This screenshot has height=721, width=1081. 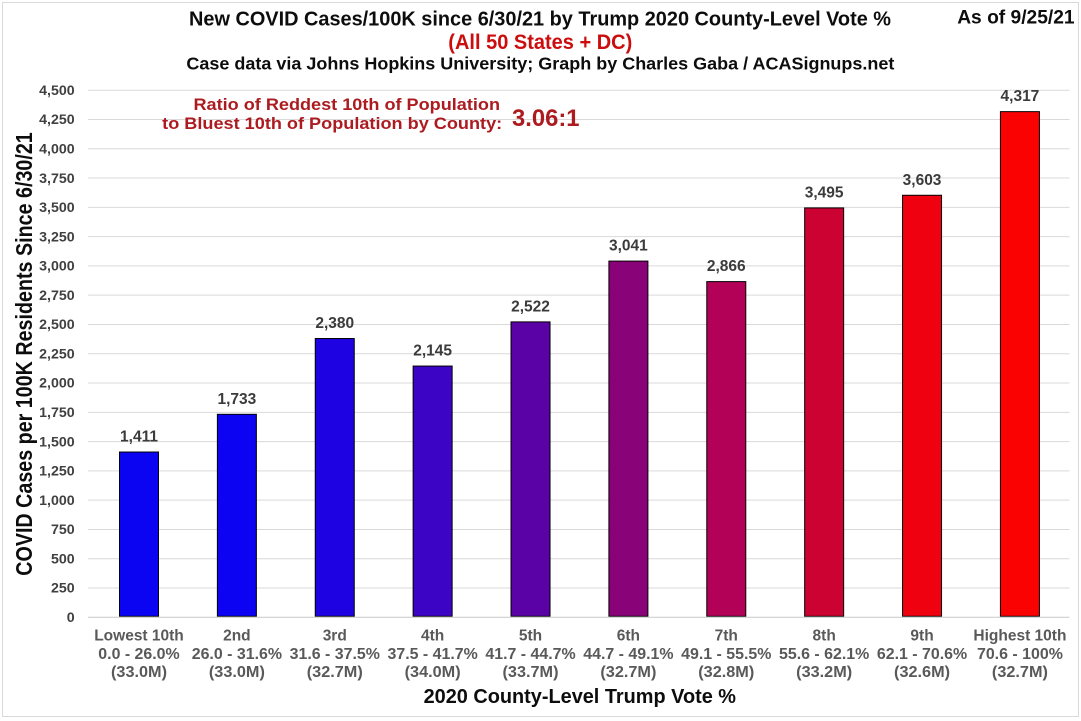 What do you see at coordinates (824, 192) in the screenshot?
I see `svg-text: 3,495` at bounding box center [824, 192].